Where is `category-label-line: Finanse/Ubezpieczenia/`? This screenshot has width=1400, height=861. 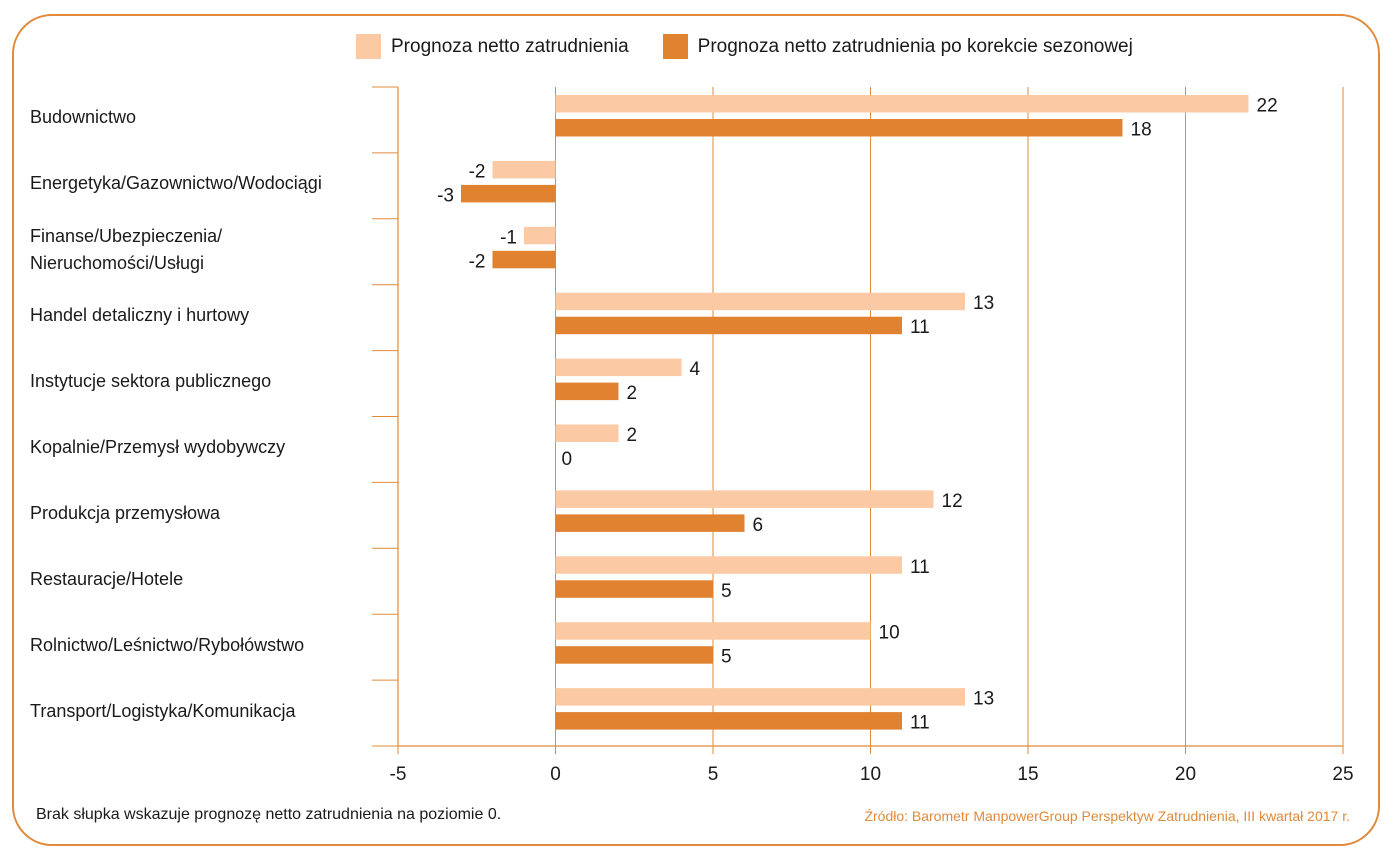 category-label-line: Finanse/Ubezpieczenia/ is located at coordinates (126, 235).